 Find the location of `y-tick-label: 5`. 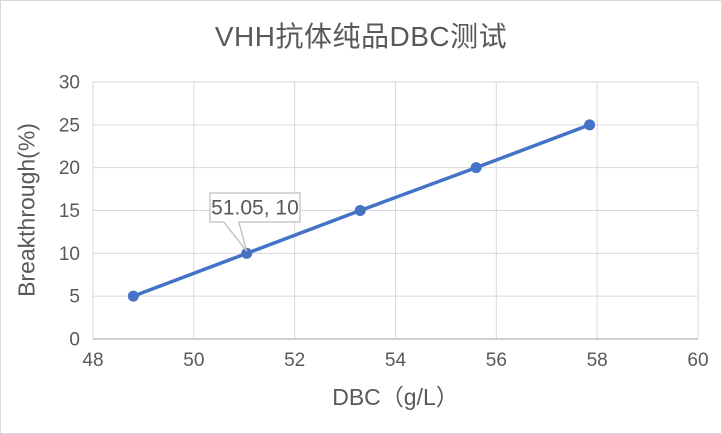

y-tick-label: 5 is located at coordinates (74, 297).